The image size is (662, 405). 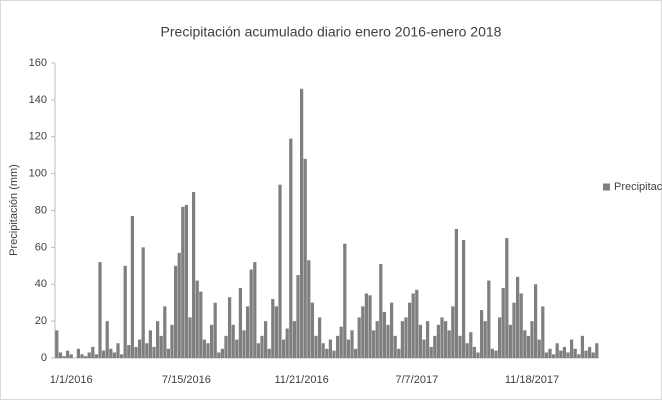 What do you see at coordinates (41, 210) in the screenshot?
I see `y-tick-label: 80` at bounding box center [41, 210].